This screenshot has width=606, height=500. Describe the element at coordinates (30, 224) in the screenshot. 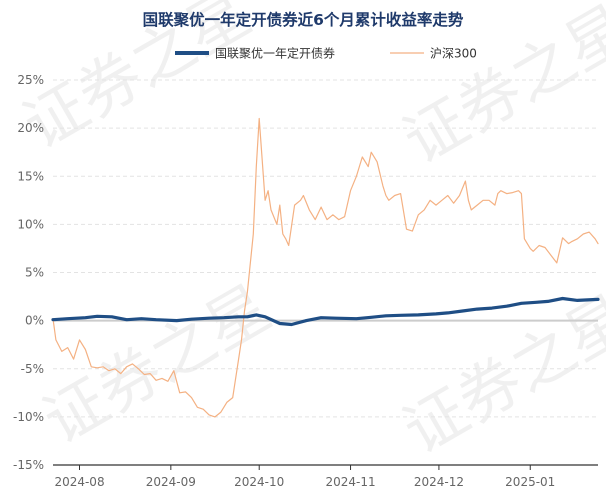

I see `y-tick-label: 10%` at that location.